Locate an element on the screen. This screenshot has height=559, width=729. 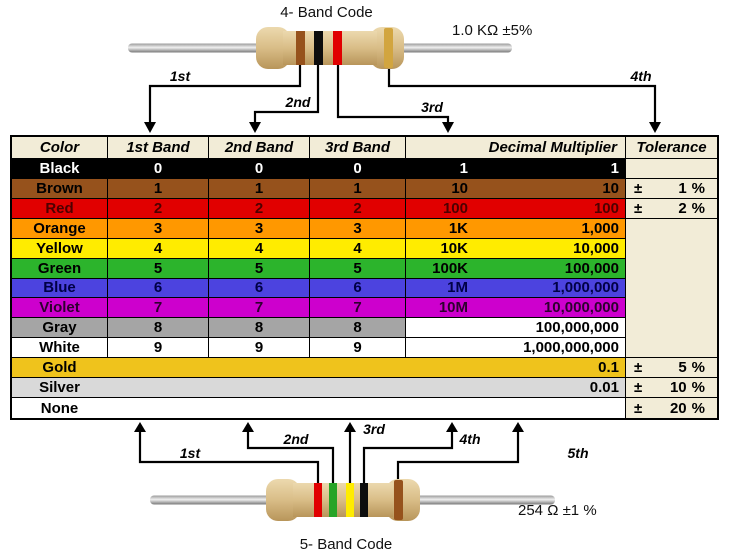
bottom-arrowheads is located at coordinates (329, 427).